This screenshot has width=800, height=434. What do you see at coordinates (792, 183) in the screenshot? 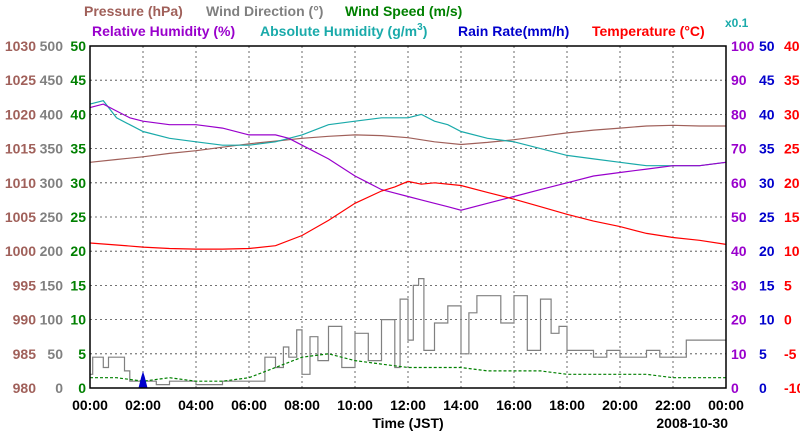
I see `tick-temperature: 20` at bounding box center [792, 183].